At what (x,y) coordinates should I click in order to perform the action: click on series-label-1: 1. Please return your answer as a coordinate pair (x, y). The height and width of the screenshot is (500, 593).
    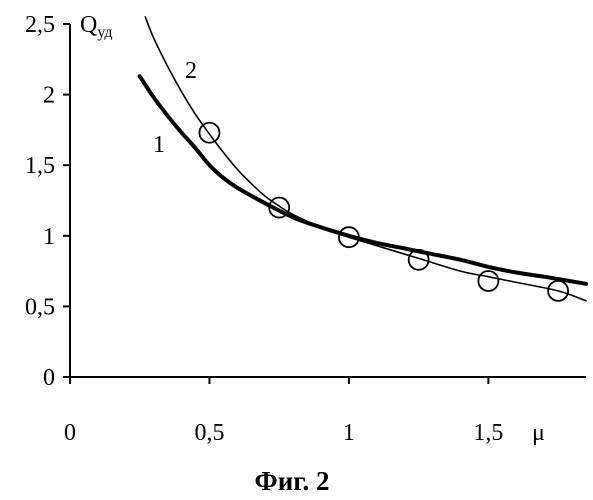
    Looking at the image, I should click on (159, 145).